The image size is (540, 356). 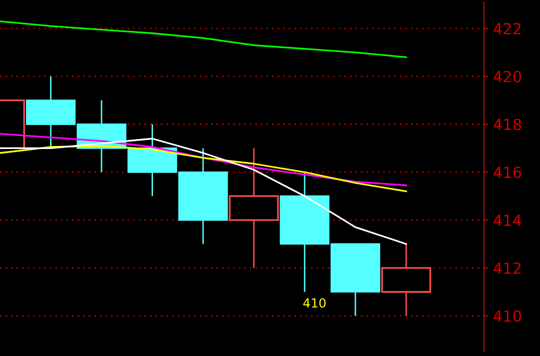 What do you see at coordinates (507, 124) in the screenshot?
I see `y-tick-label: 418` at bounding box center [507, 124].